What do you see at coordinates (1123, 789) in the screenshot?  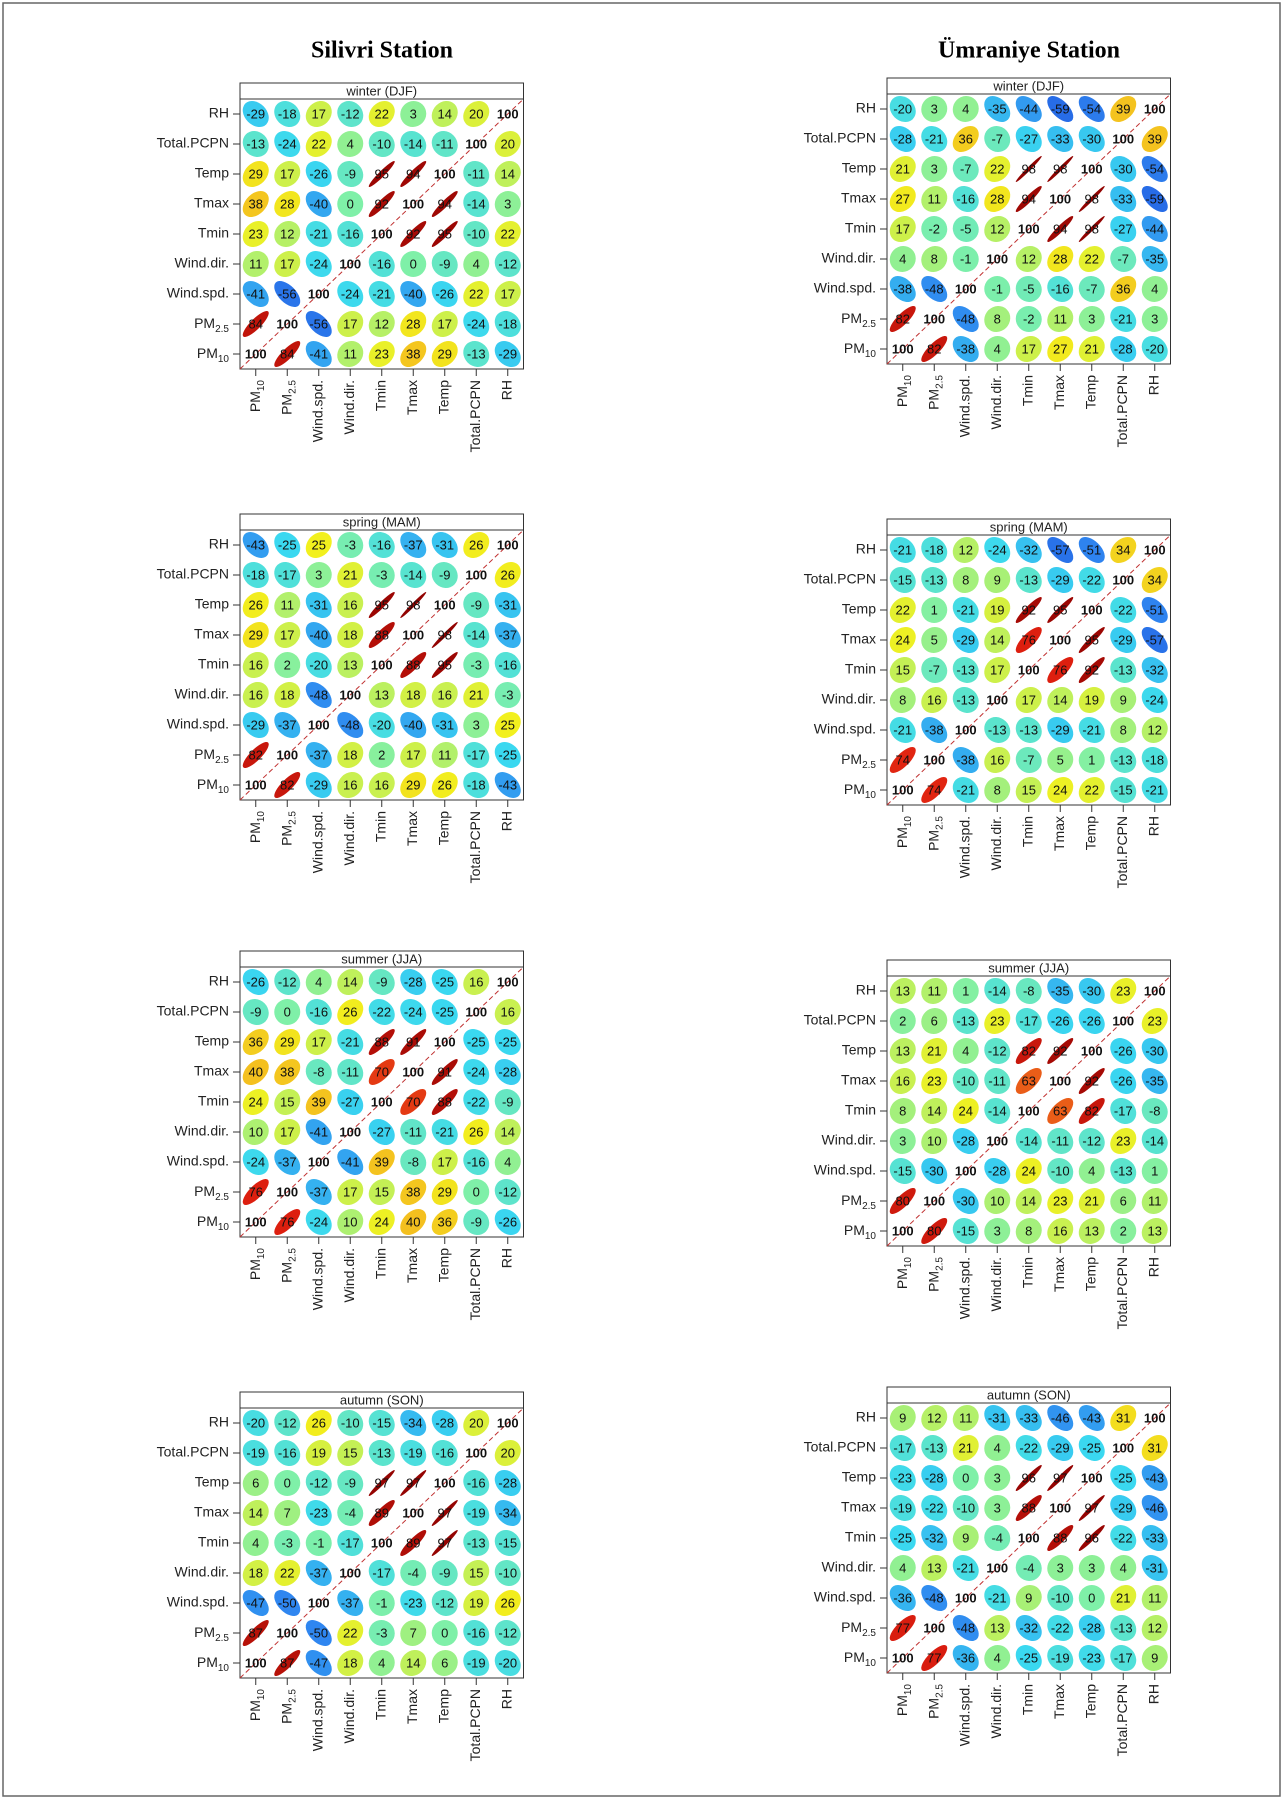 I see `value-label: -15` at bounding box center [1123, 789].